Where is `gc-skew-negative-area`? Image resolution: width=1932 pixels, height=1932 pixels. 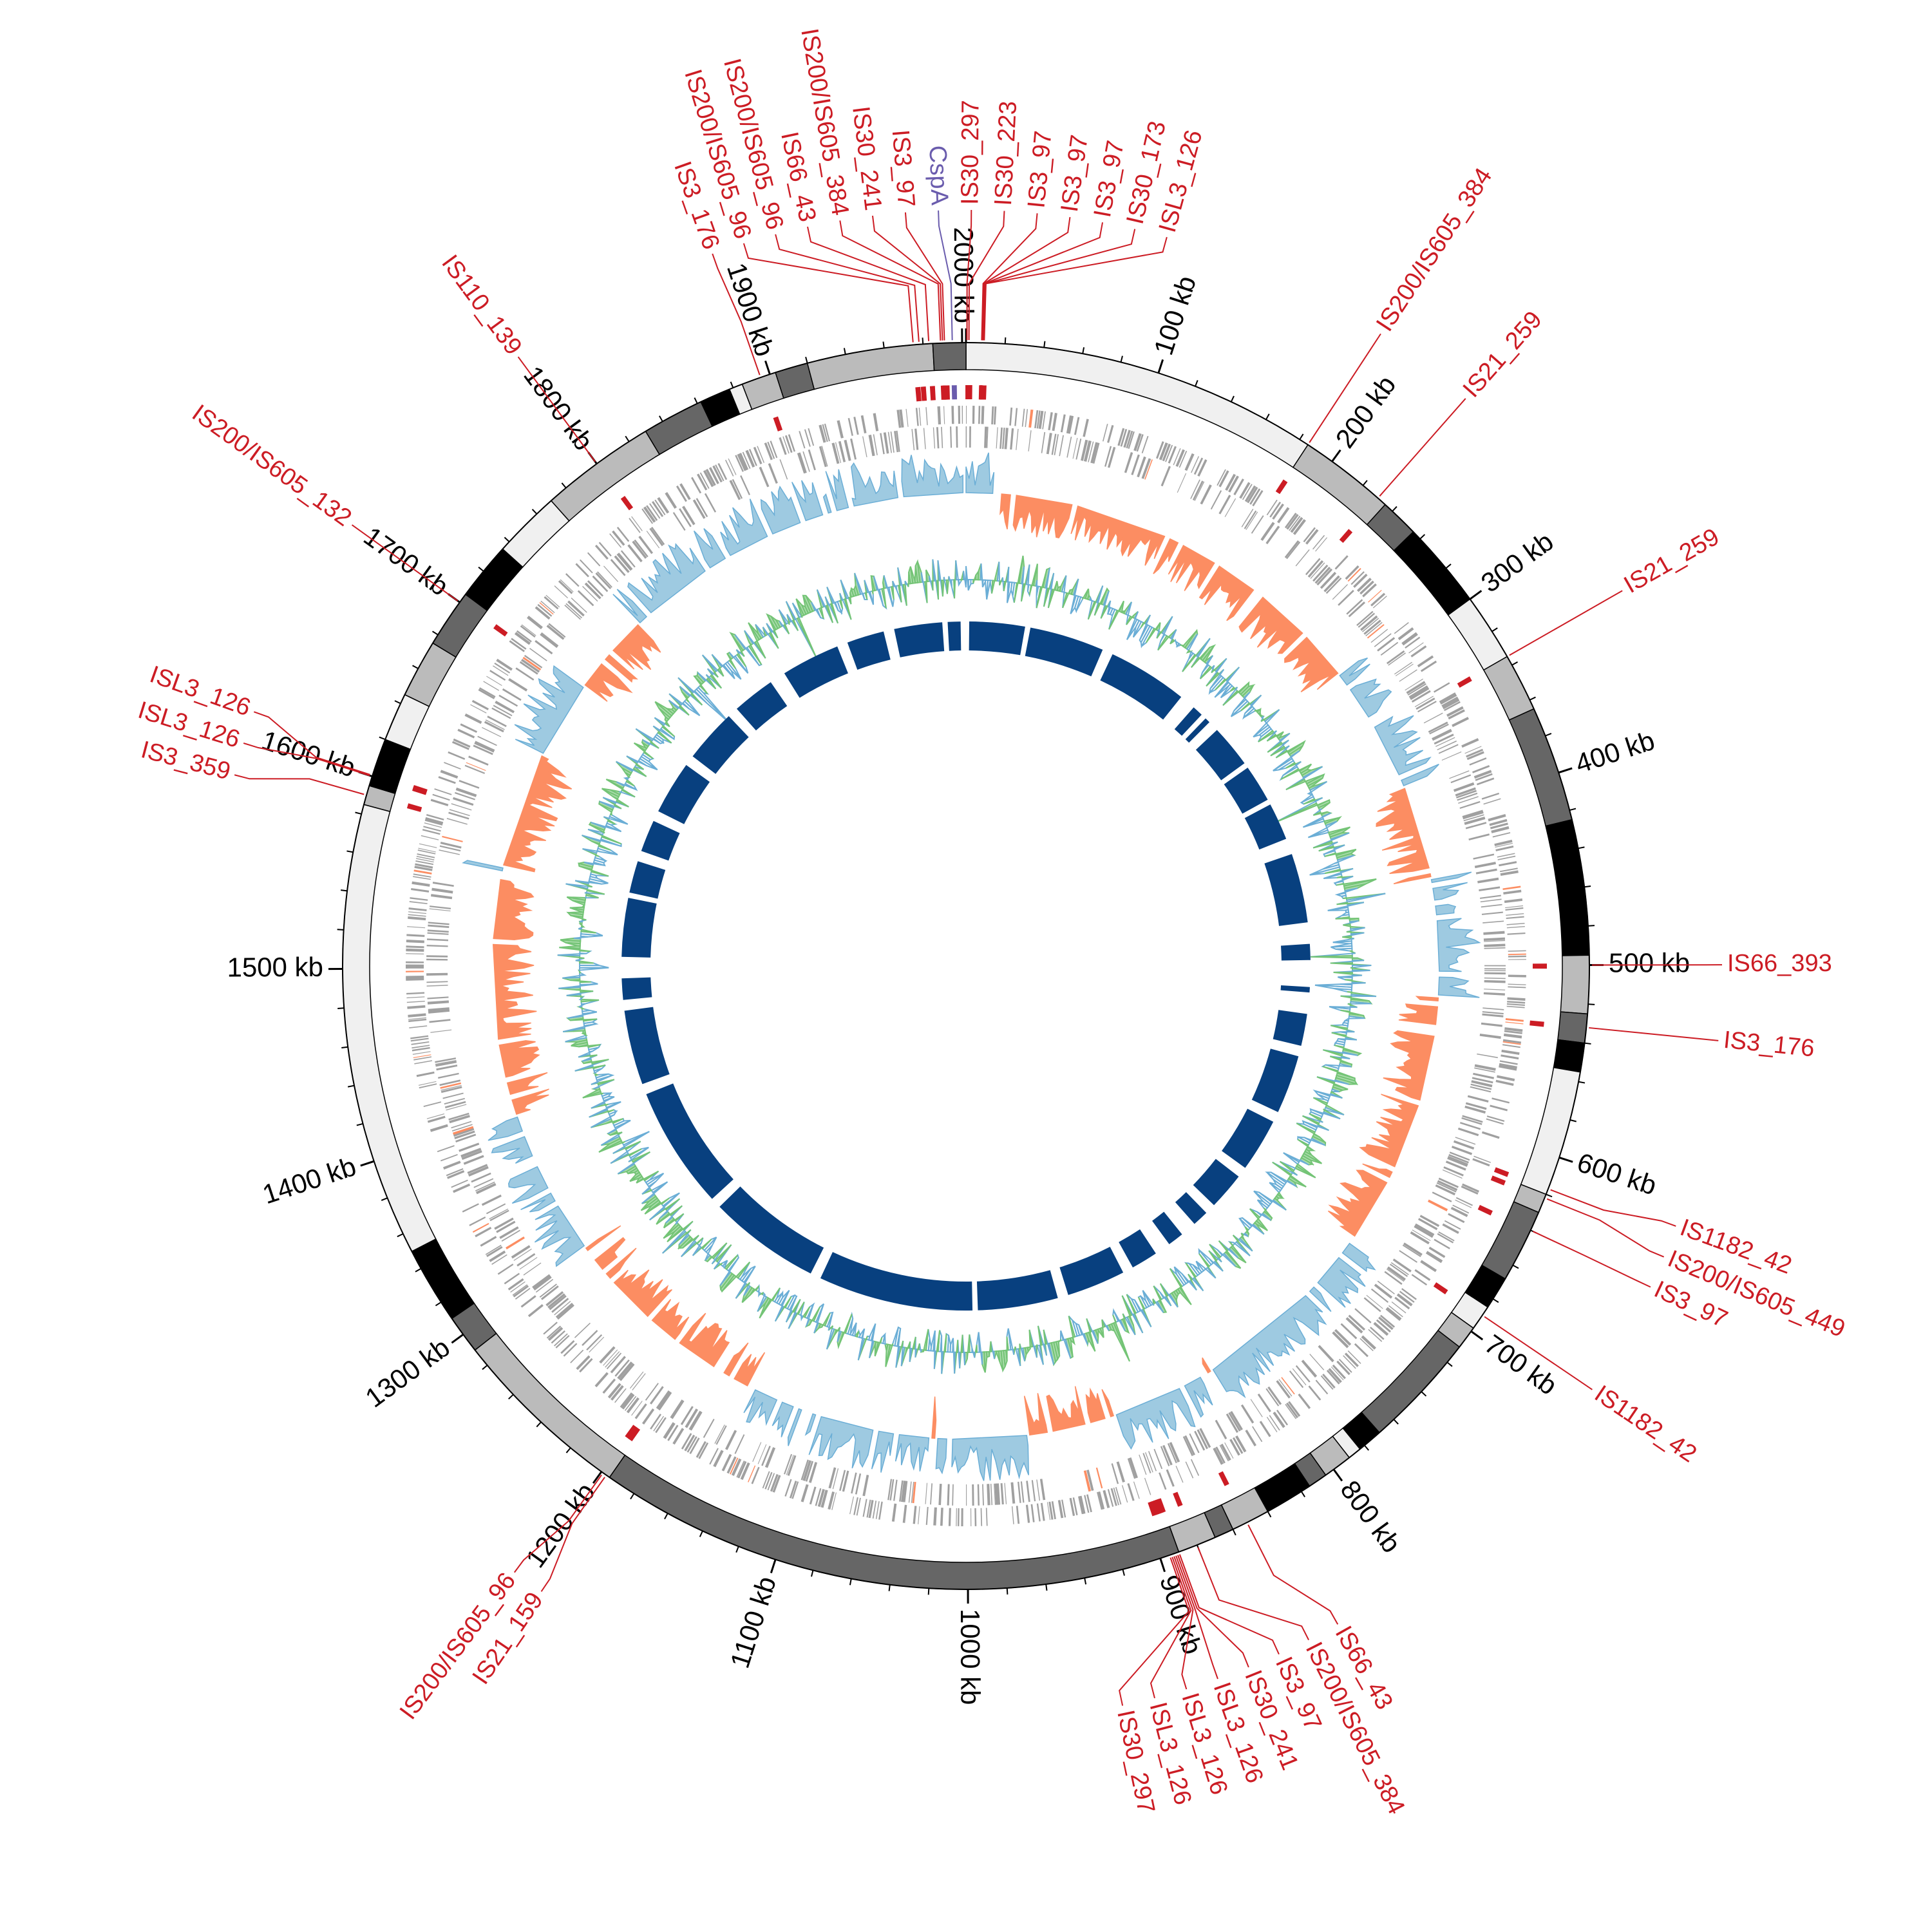 gc-skew-negative-area is located at coordinates (875, 484).